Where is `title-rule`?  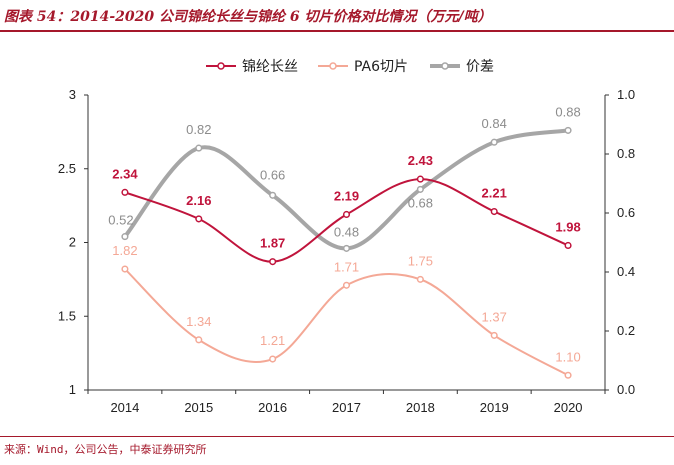
title-rule is located at coordinates (337, 31).